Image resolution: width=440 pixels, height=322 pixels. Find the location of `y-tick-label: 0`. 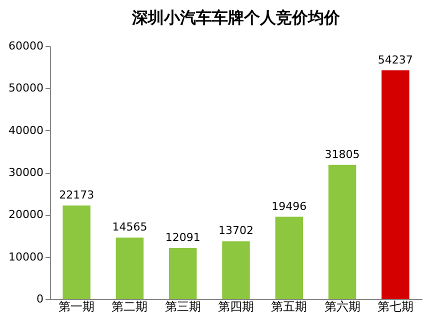

y-tick-label: 0 is located at coordinates (40, 299).